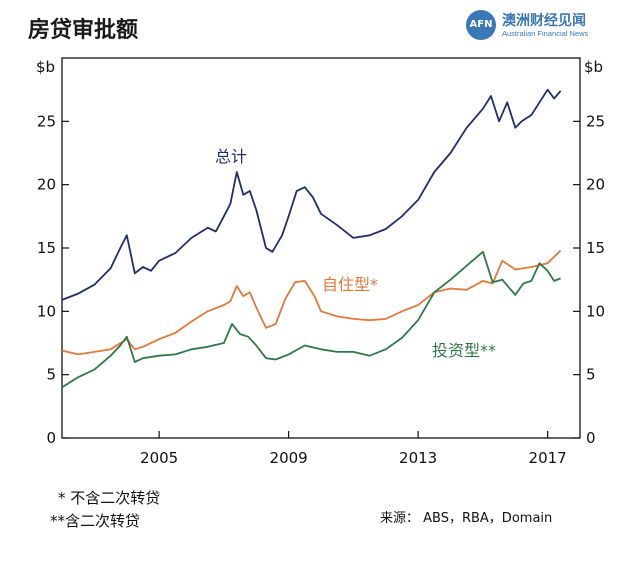 This screenshot has width=640, height=564. What do you see at coordinates (545, 33) in the screenshot?
I see `logo-tagline: Australian Financial News` at bounding box center [545, 33].